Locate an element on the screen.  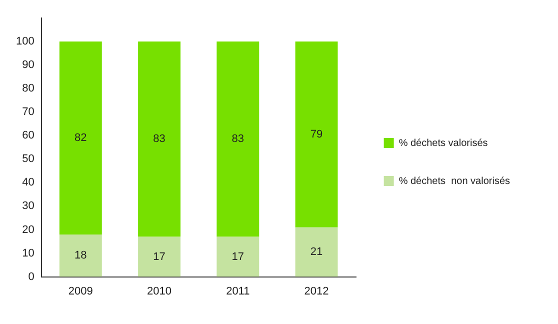
x-tick-label: 2012 is located at coordinates (316, 291).